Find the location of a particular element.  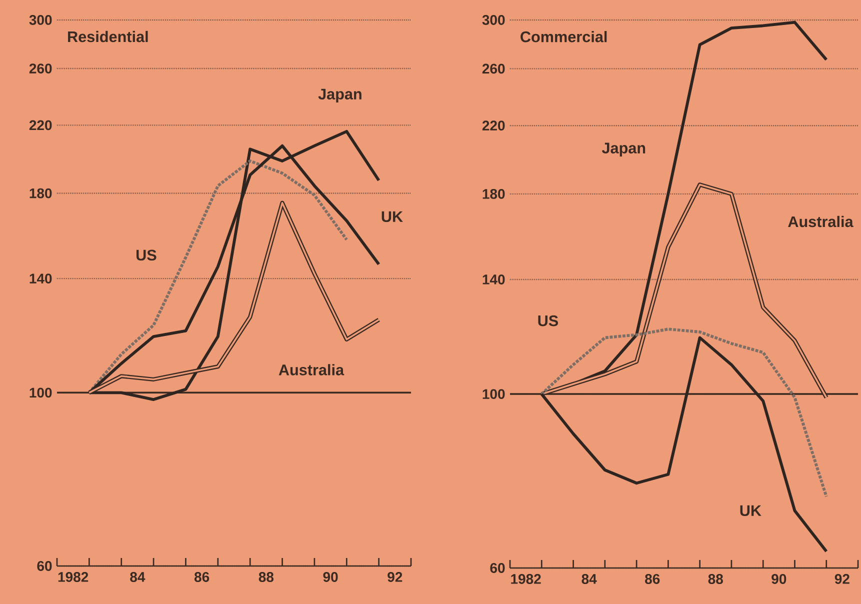

text: Residential is located at coordinates (108, 36).